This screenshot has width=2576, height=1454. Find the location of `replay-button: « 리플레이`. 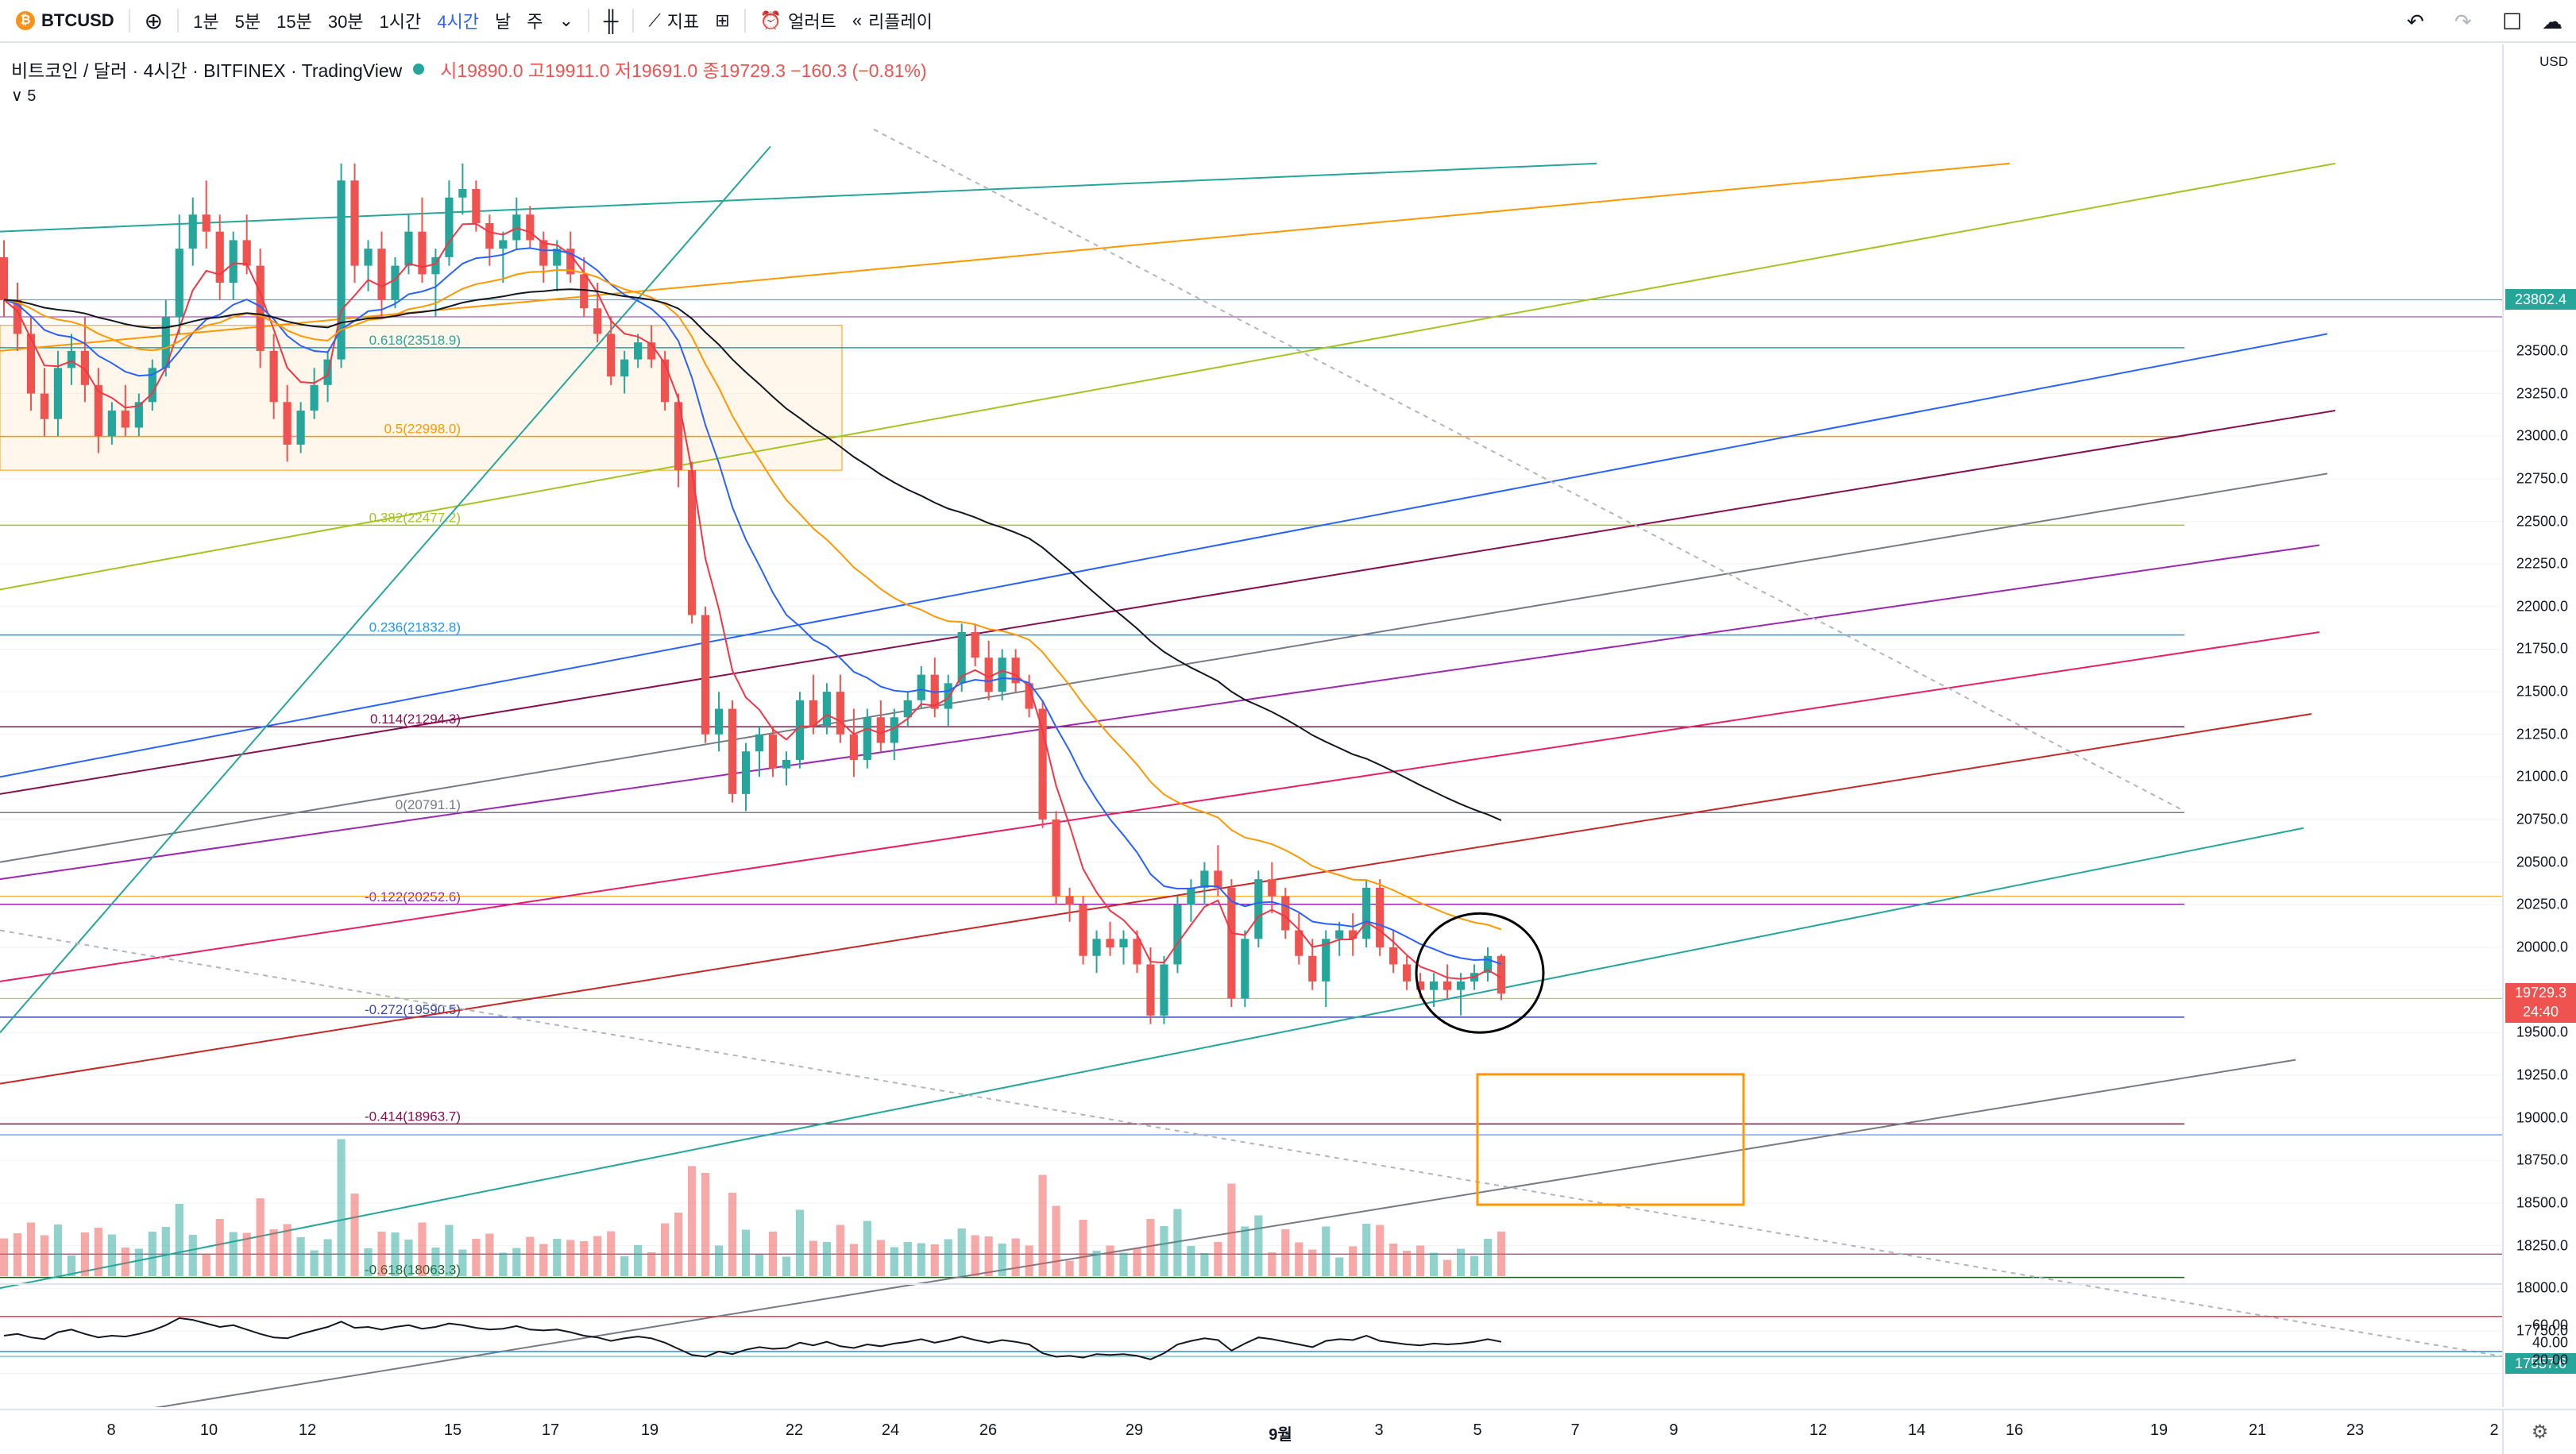

replay-button: « 리플레이 is located at coordinates (892, 21).